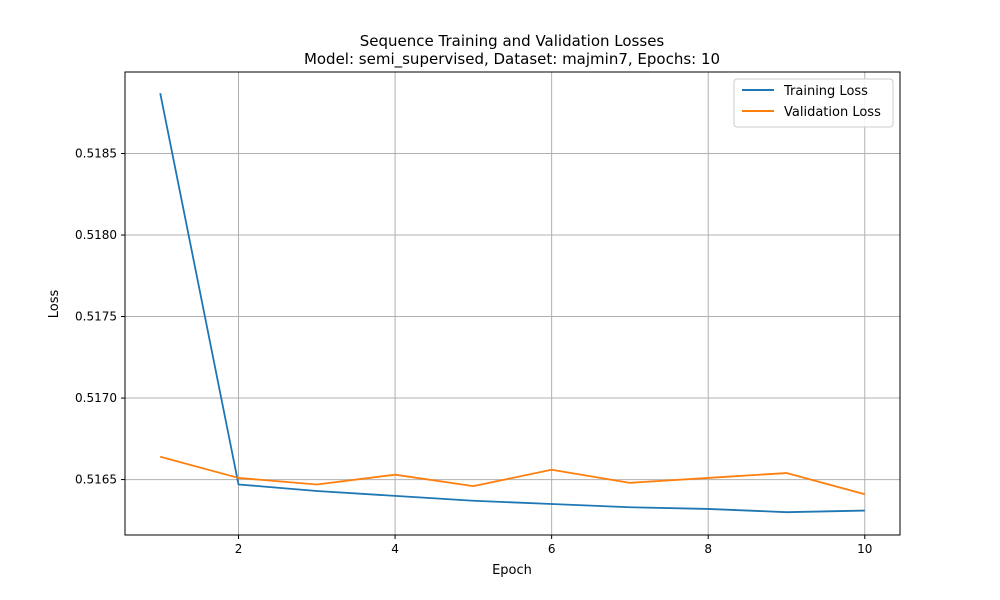 This screenshot has height=600, width=1000. Describe the element at coordinates (512, 475) in the screenshot. I see `series-line-validation-loss` at that location.